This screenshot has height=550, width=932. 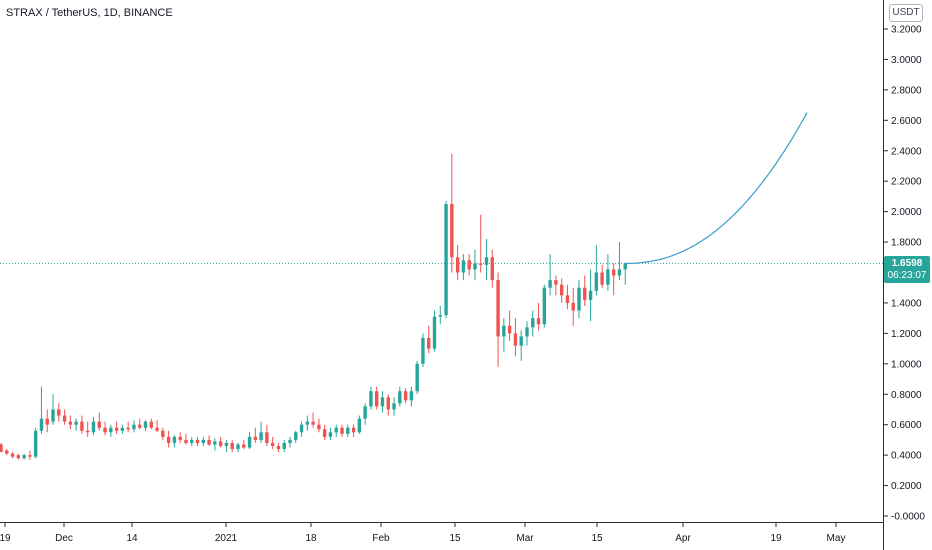 I want to click on price-tick-label: 3.0000, so click(x=906, y=60).